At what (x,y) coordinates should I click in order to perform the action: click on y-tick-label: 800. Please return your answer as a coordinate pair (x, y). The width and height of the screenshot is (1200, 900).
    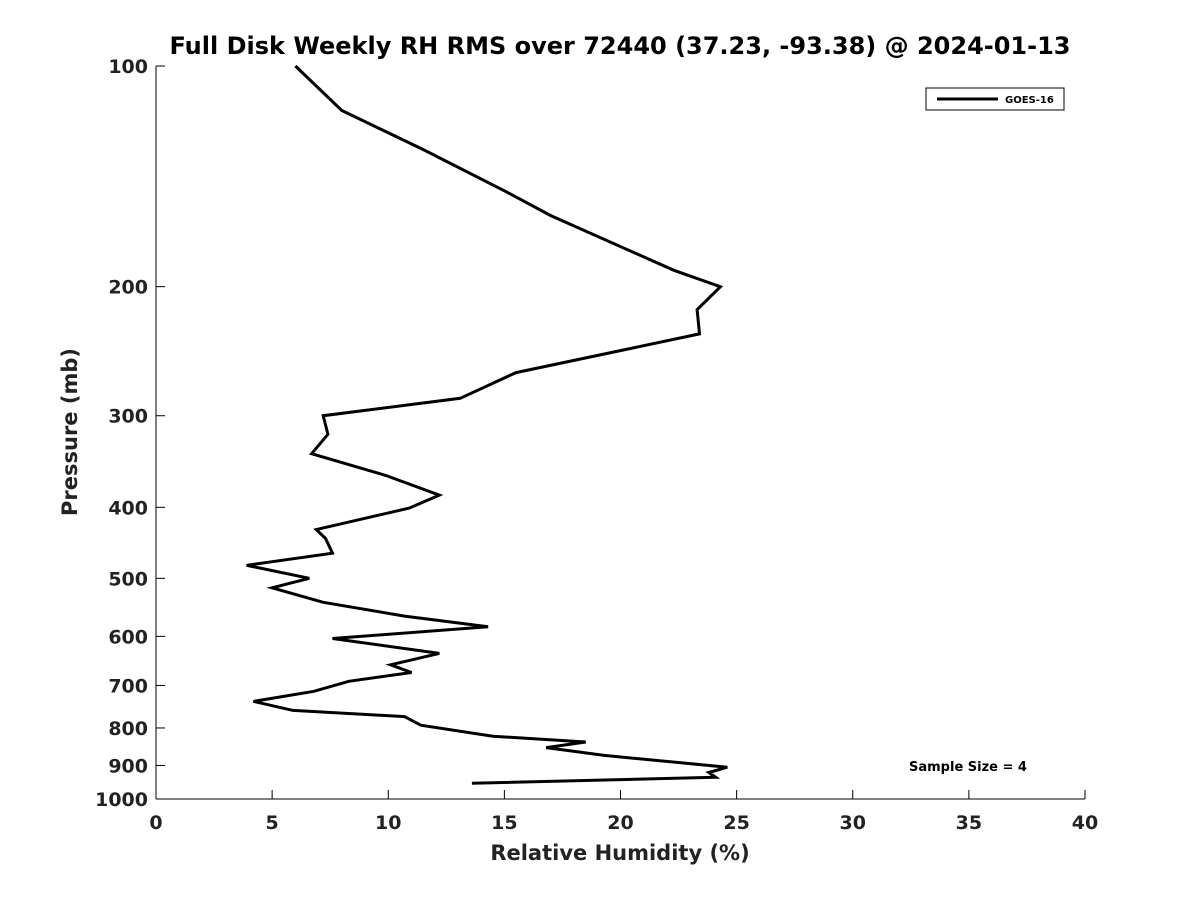
    Looking at the image, I should click on (128, 729).